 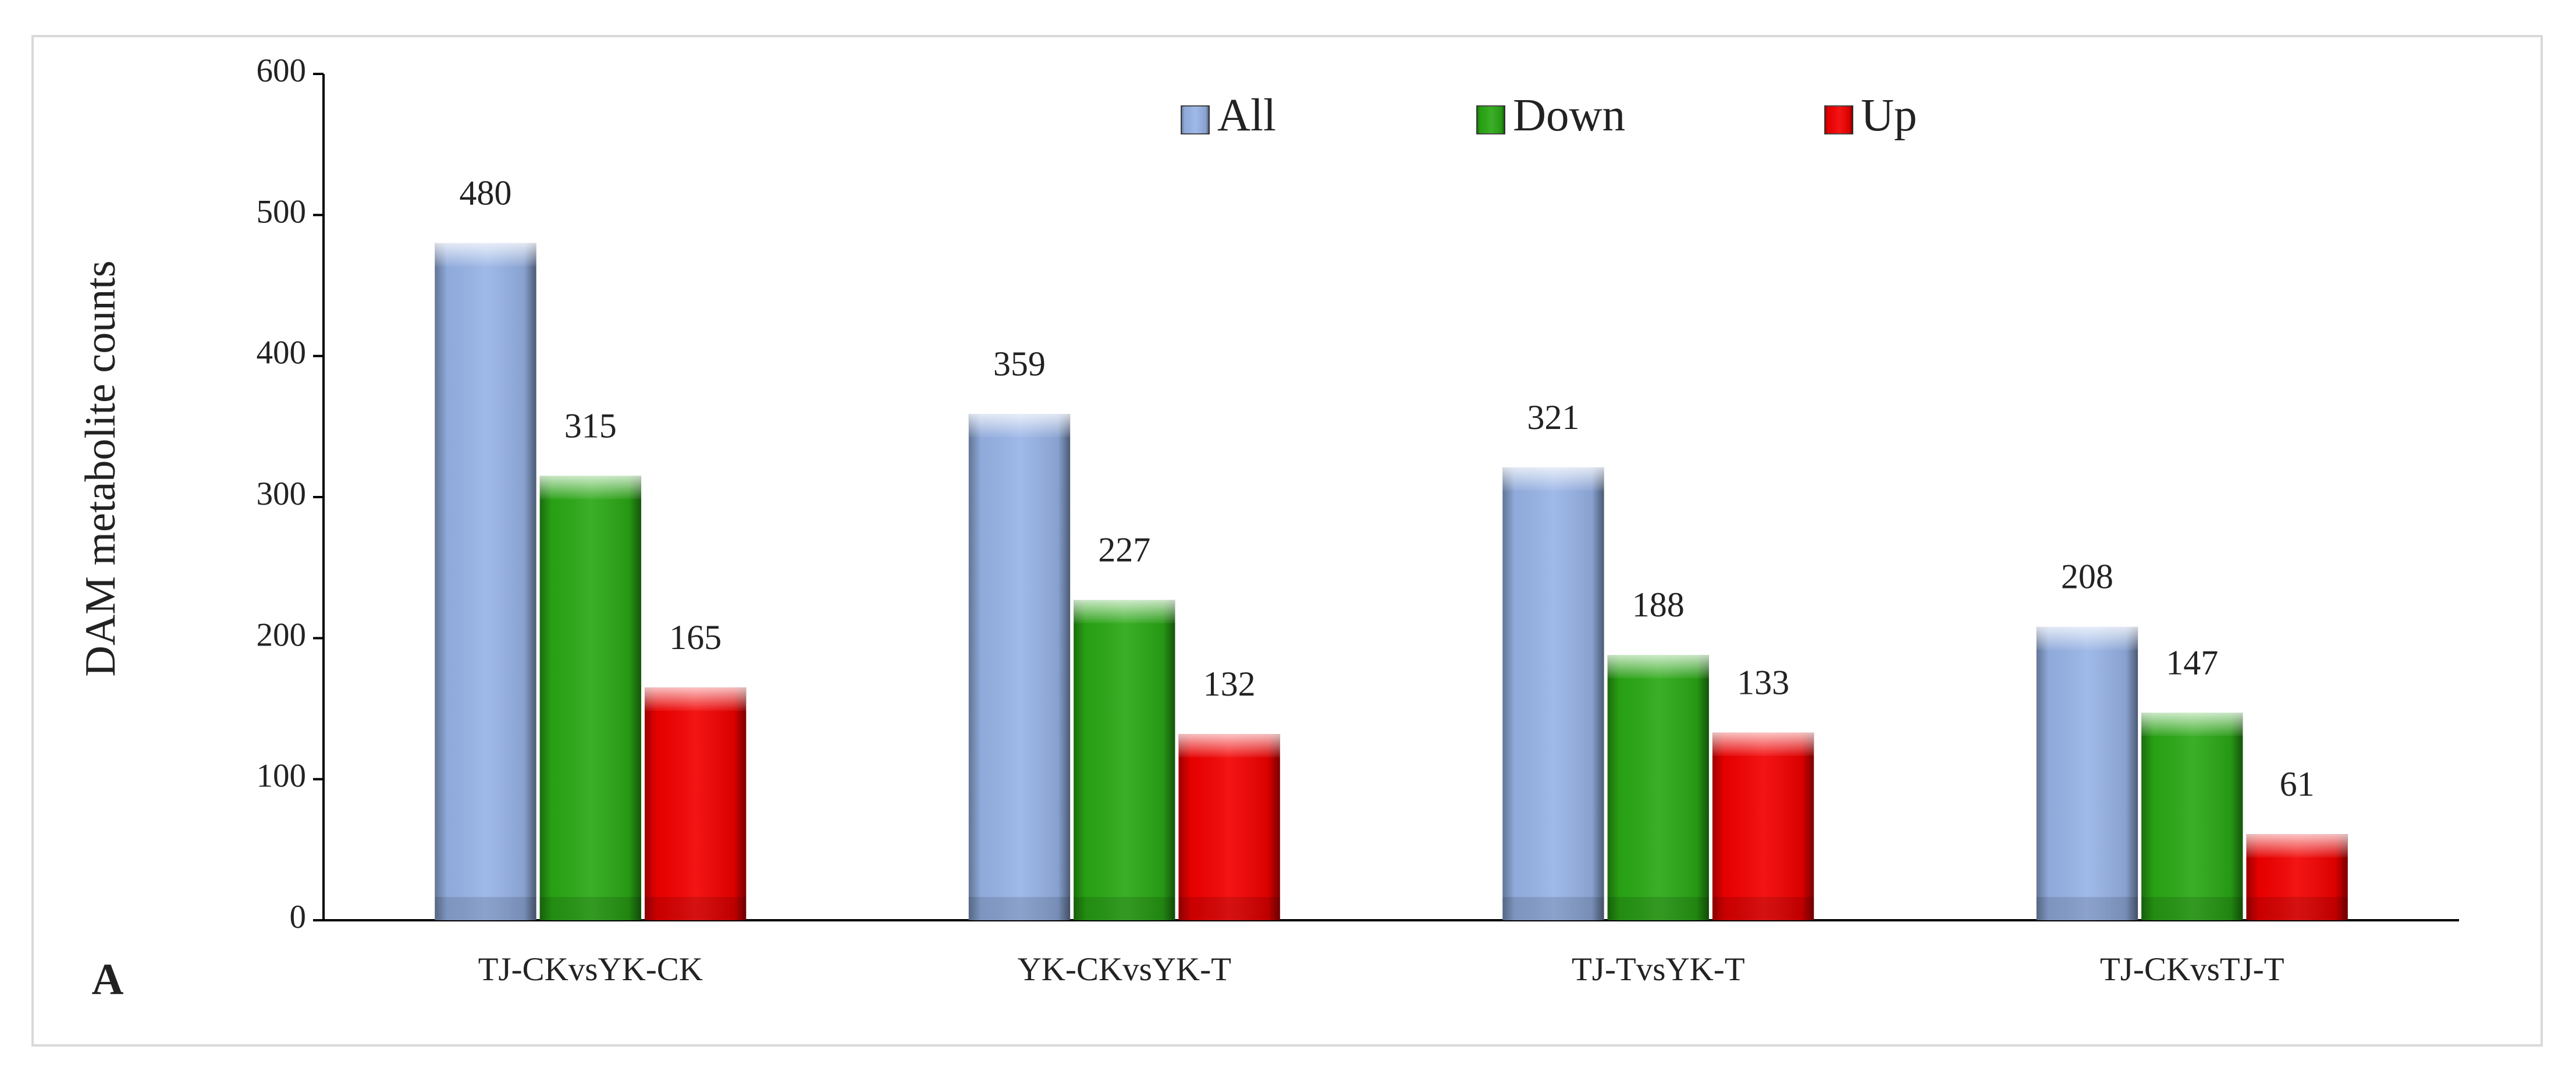 I want to click on x-tick-label: YK-CKvsYK-T, so click(x=1124, y=970).